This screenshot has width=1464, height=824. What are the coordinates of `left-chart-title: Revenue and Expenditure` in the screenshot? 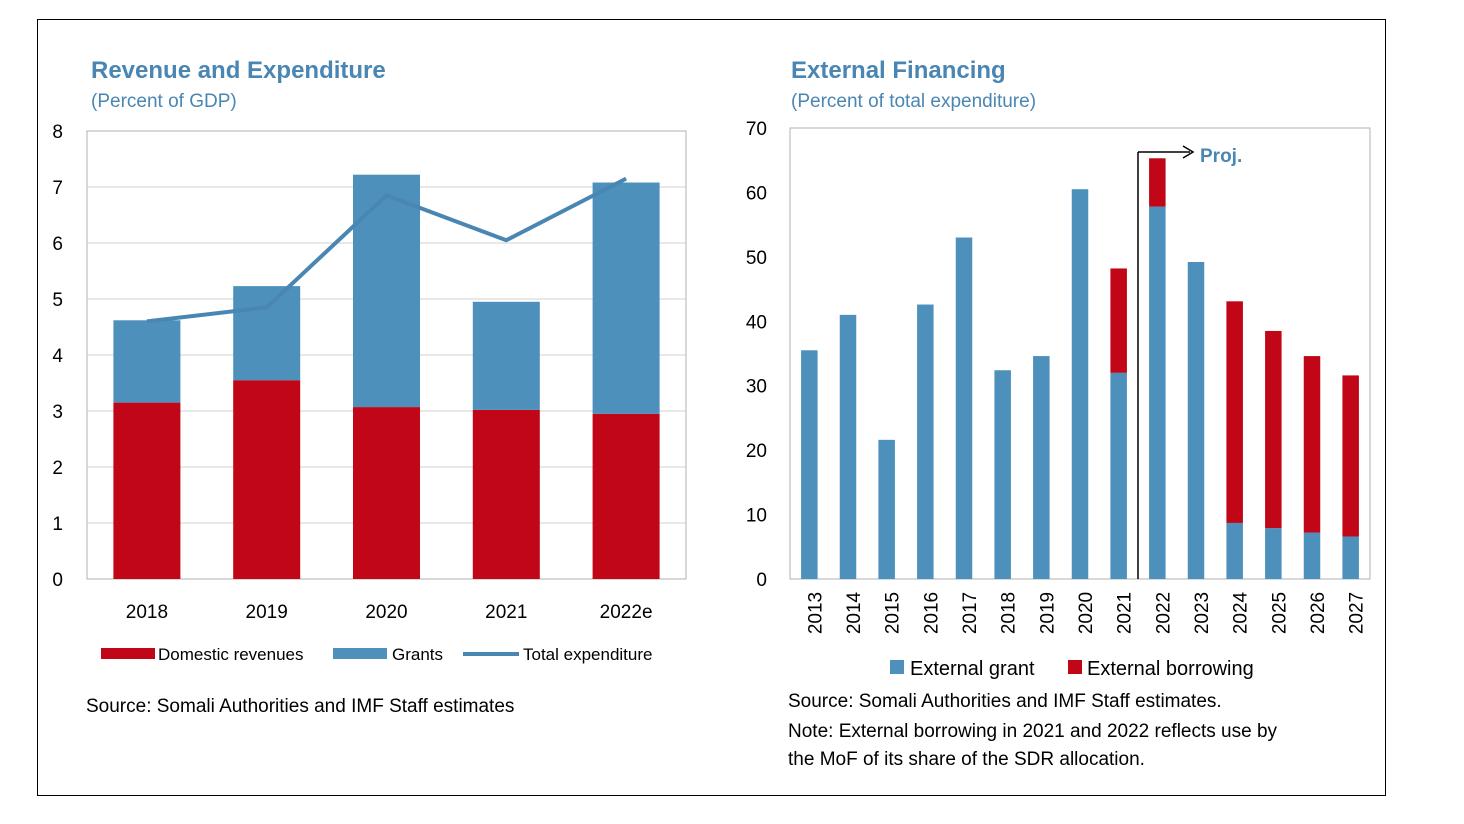 It's located at (238, 70).